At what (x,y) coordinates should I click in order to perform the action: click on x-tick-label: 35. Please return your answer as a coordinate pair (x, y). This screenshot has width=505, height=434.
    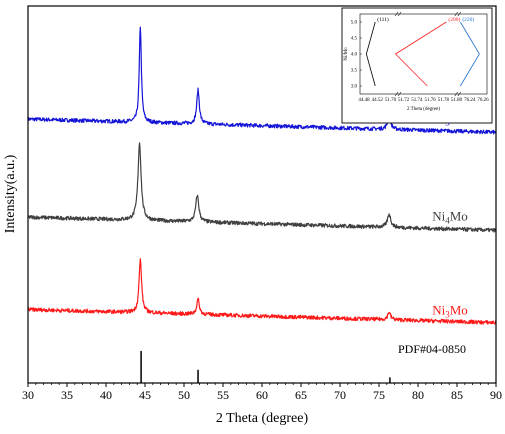
    Looking at the image, I should click on (67, 395).